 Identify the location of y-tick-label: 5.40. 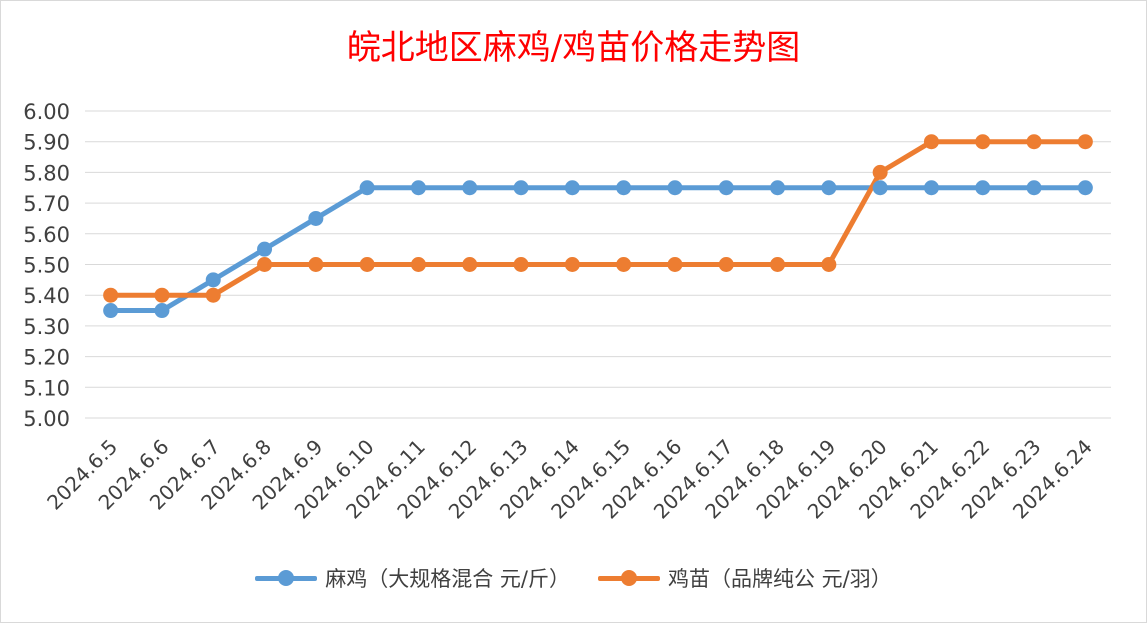
(46, 296).